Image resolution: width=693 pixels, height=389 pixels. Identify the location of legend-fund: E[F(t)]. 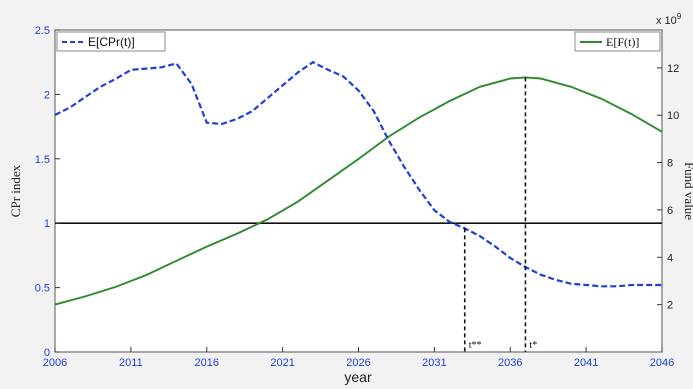
(617, 41).